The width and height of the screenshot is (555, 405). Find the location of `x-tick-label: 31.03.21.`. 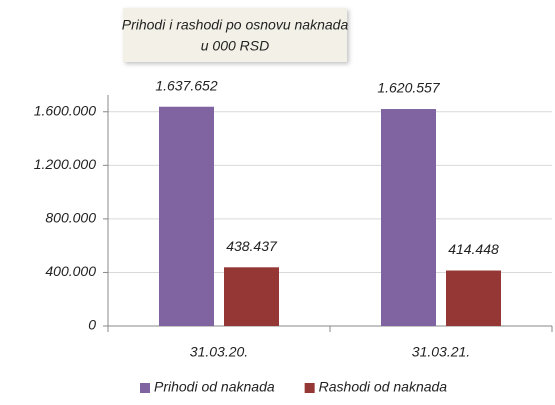

x-tick-label: 31.03.21. is located at coordinates (441, 352).